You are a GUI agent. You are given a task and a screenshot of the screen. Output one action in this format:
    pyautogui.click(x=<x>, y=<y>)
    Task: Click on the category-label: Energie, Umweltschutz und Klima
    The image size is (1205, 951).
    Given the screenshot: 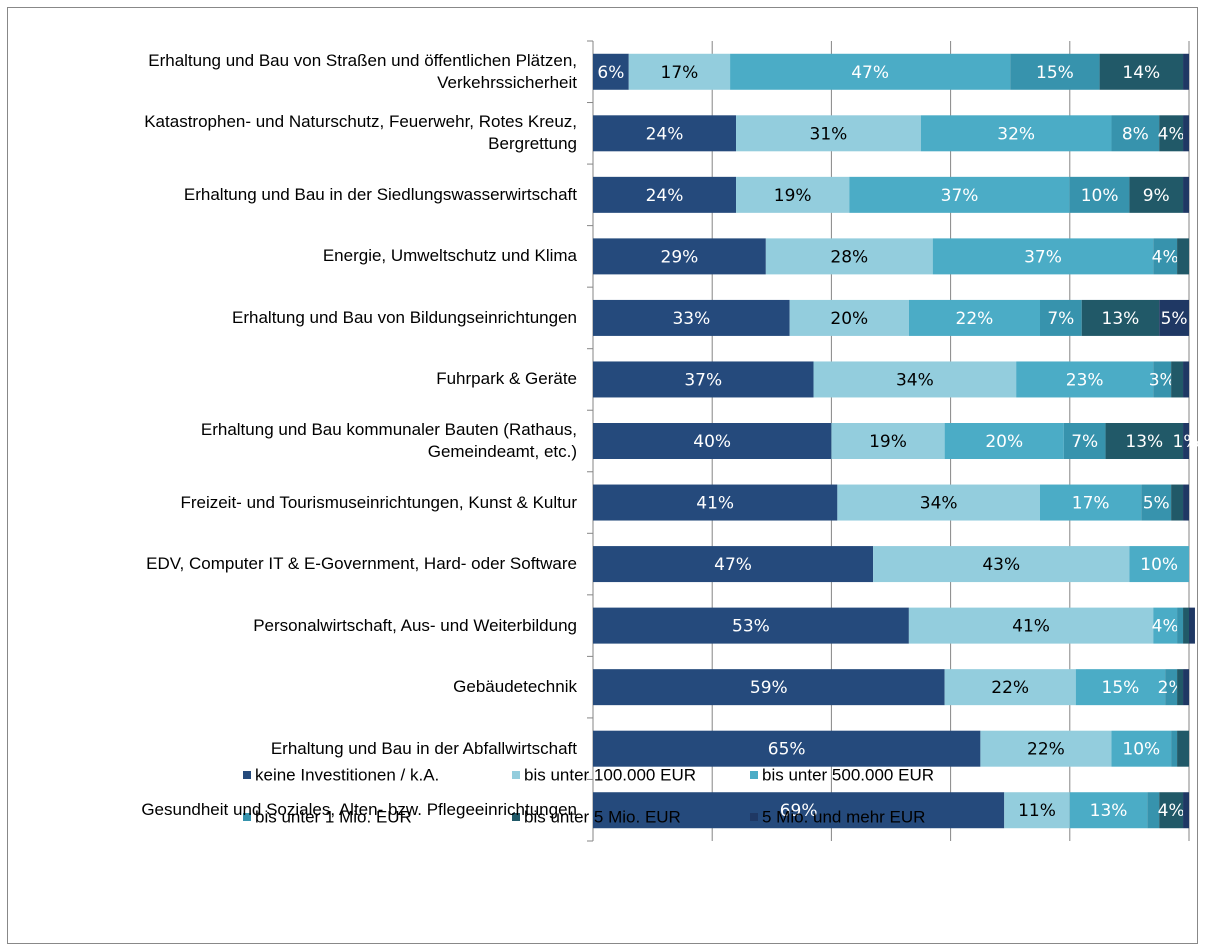 What is the action you would take?
    pyautogui.click(x=449, y=256)
    